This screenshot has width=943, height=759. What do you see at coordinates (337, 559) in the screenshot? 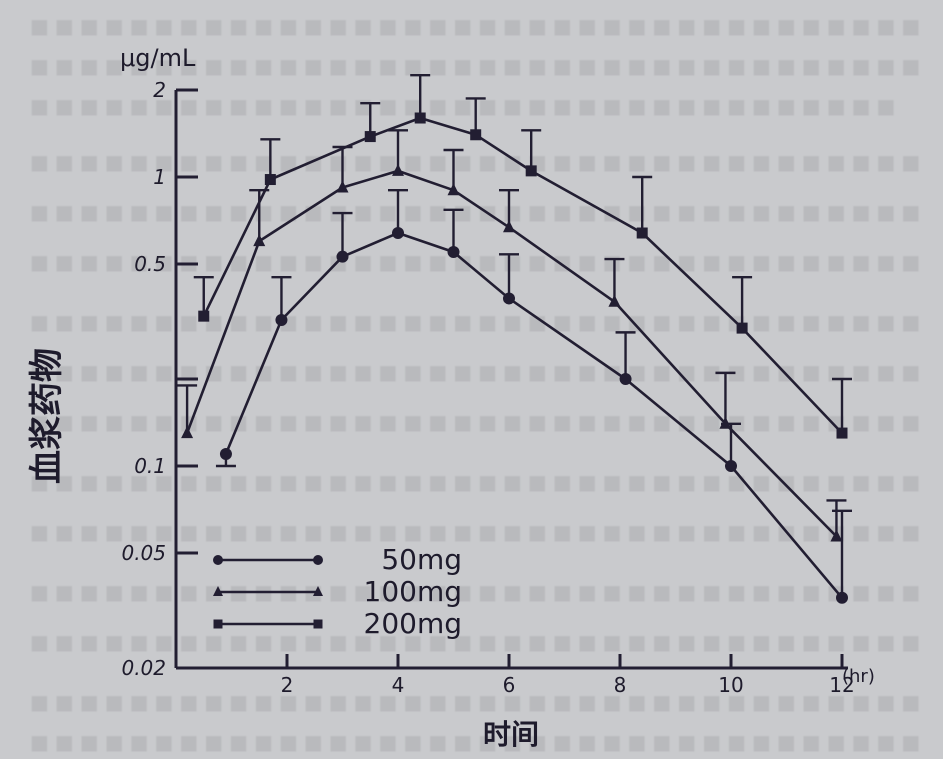
I see `legend-item: 50mg` at bounding box center [337, 559].